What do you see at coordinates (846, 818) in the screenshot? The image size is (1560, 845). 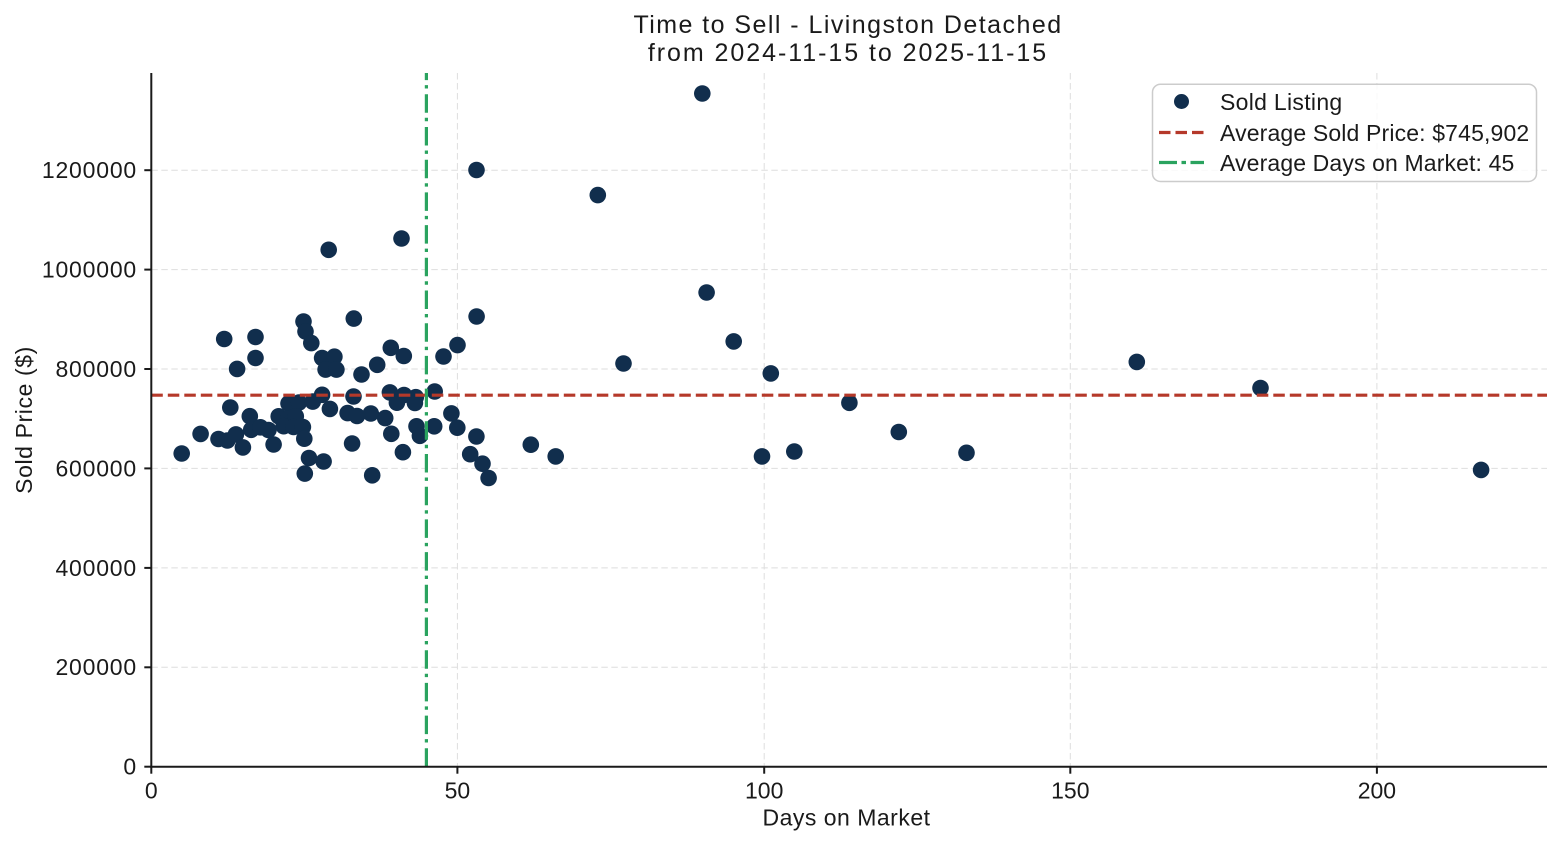 I see `svg-text: Days on Market` at bounding box center [846, 818].